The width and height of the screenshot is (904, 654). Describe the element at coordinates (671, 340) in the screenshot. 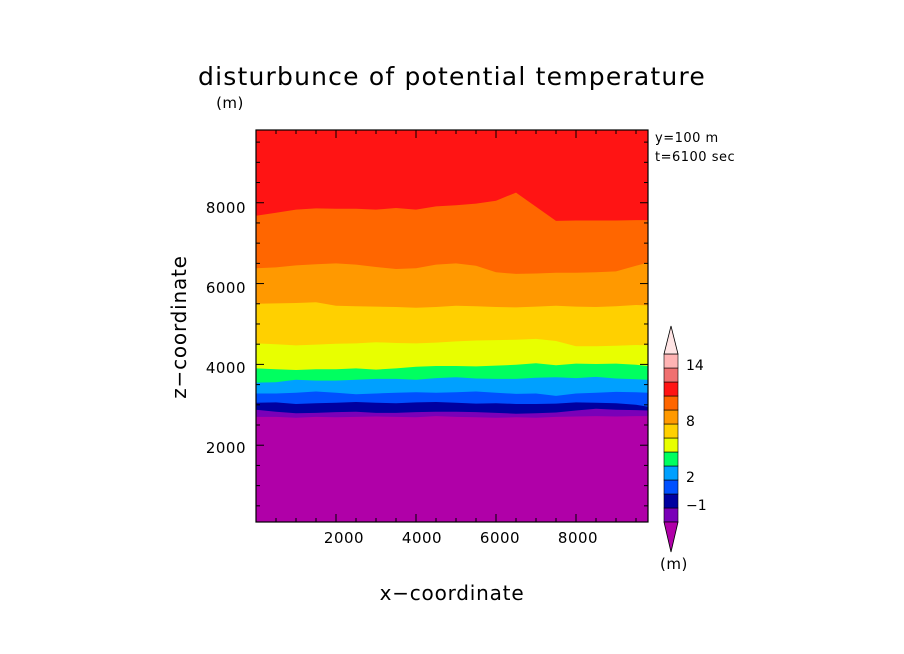

I see `colorbar-top-arrow` at that location.